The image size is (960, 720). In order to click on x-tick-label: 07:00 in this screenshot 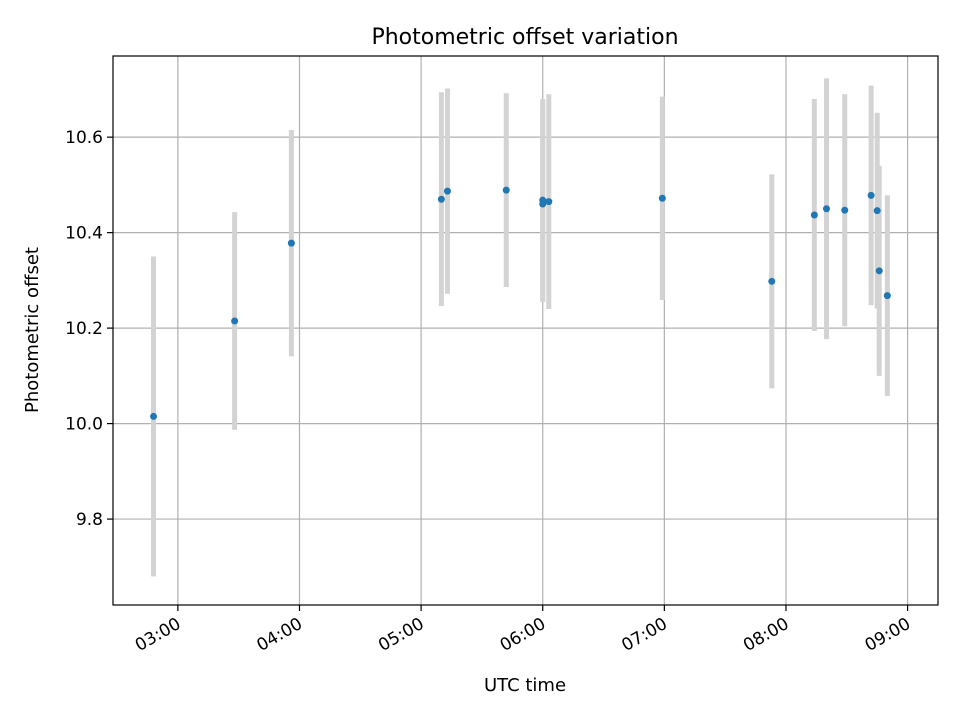, I will do `click(644, 635)`.